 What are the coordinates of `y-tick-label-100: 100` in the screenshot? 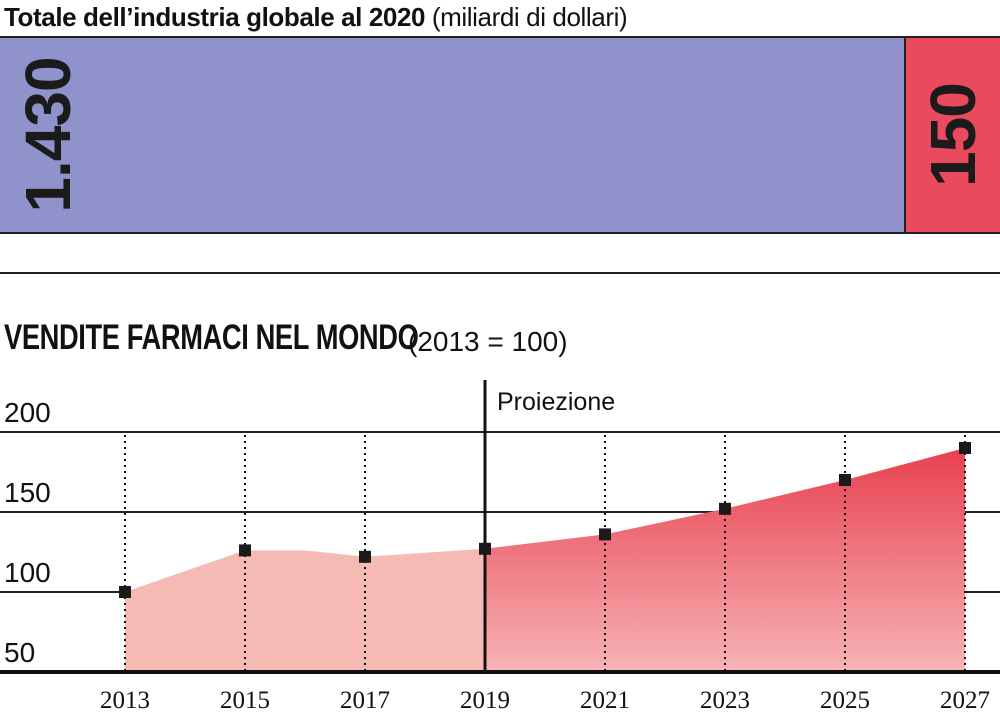 It's located at (27, 572).